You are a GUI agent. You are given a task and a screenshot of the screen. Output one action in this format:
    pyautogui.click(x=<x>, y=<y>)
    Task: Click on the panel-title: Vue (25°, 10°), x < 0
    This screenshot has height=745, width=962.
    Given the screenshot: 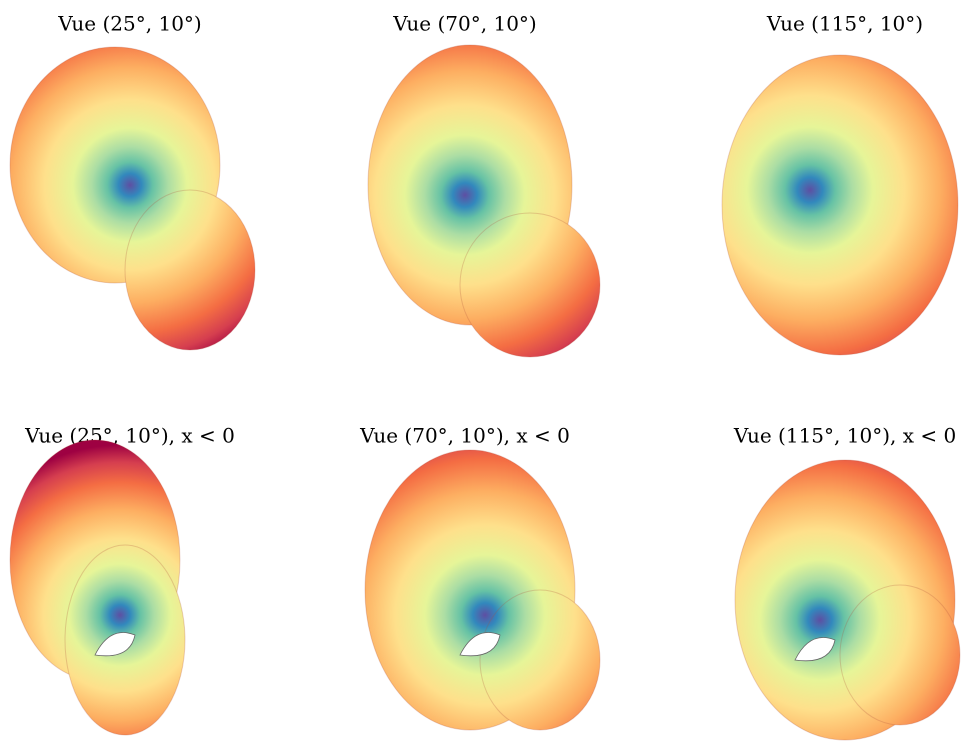 What is the action you would take?
    pyautogui.click(x=129, y=436)
    